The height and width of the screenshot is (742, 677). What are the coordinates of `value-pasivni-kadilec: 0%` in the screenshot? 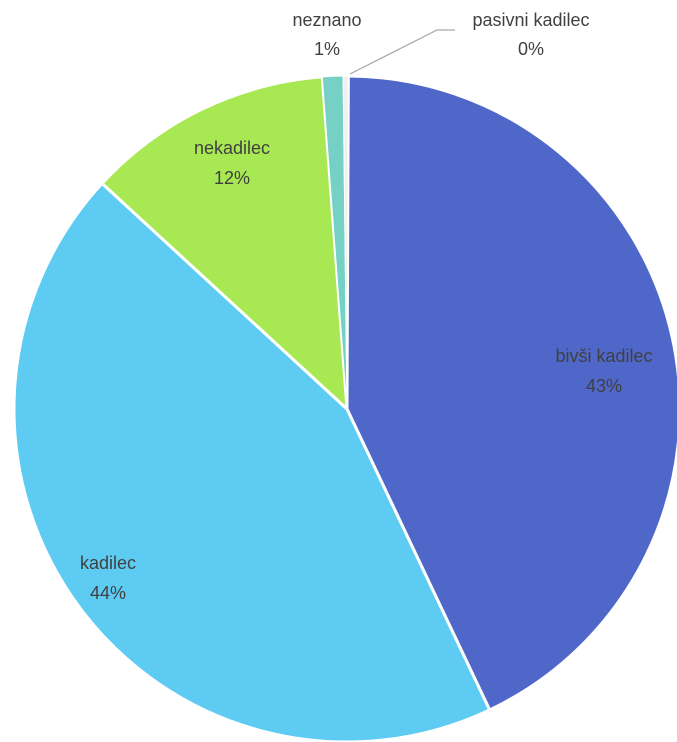 It's located at (531, 49).